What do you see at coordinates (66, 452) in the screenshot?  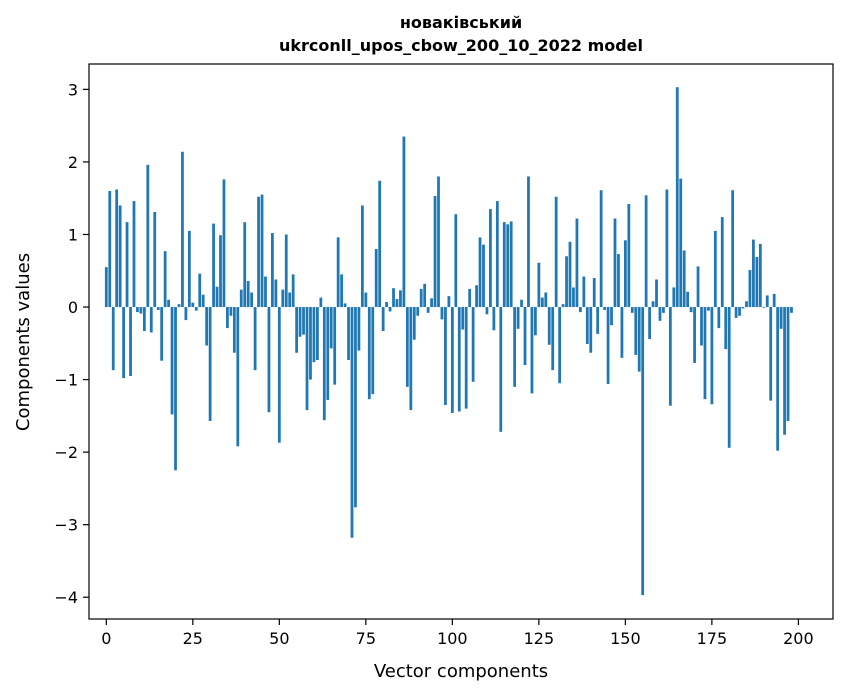 I see `y-tick-label: −2` at bounding box center [66, 452].